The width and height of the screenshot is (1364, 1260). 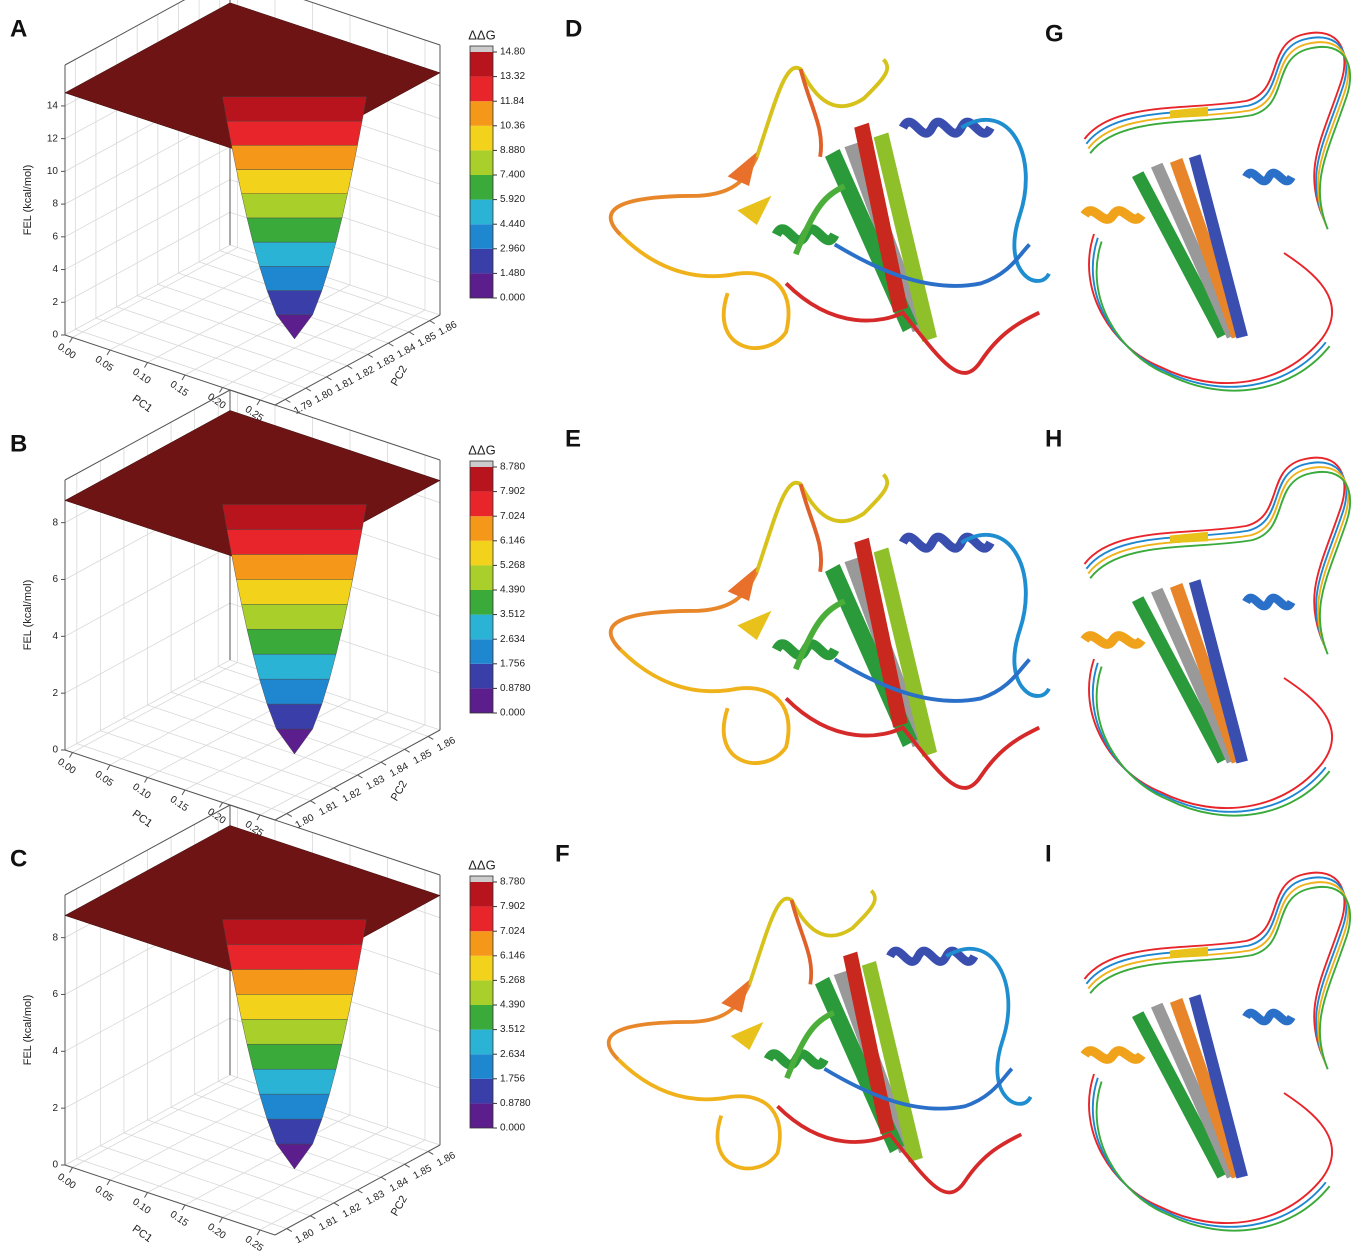 What do you see at coordinates (427, 339) in the screenshot?
I see `y-tick-label: 1.85` at bounding box center [427, 339].